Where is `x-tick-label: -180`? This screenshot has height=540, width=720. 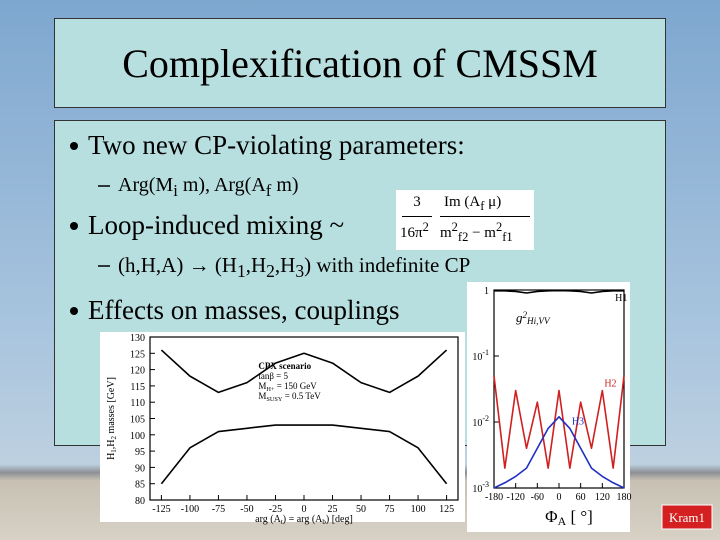
x-tick-label: -180 is located at coordinates (494, 497).